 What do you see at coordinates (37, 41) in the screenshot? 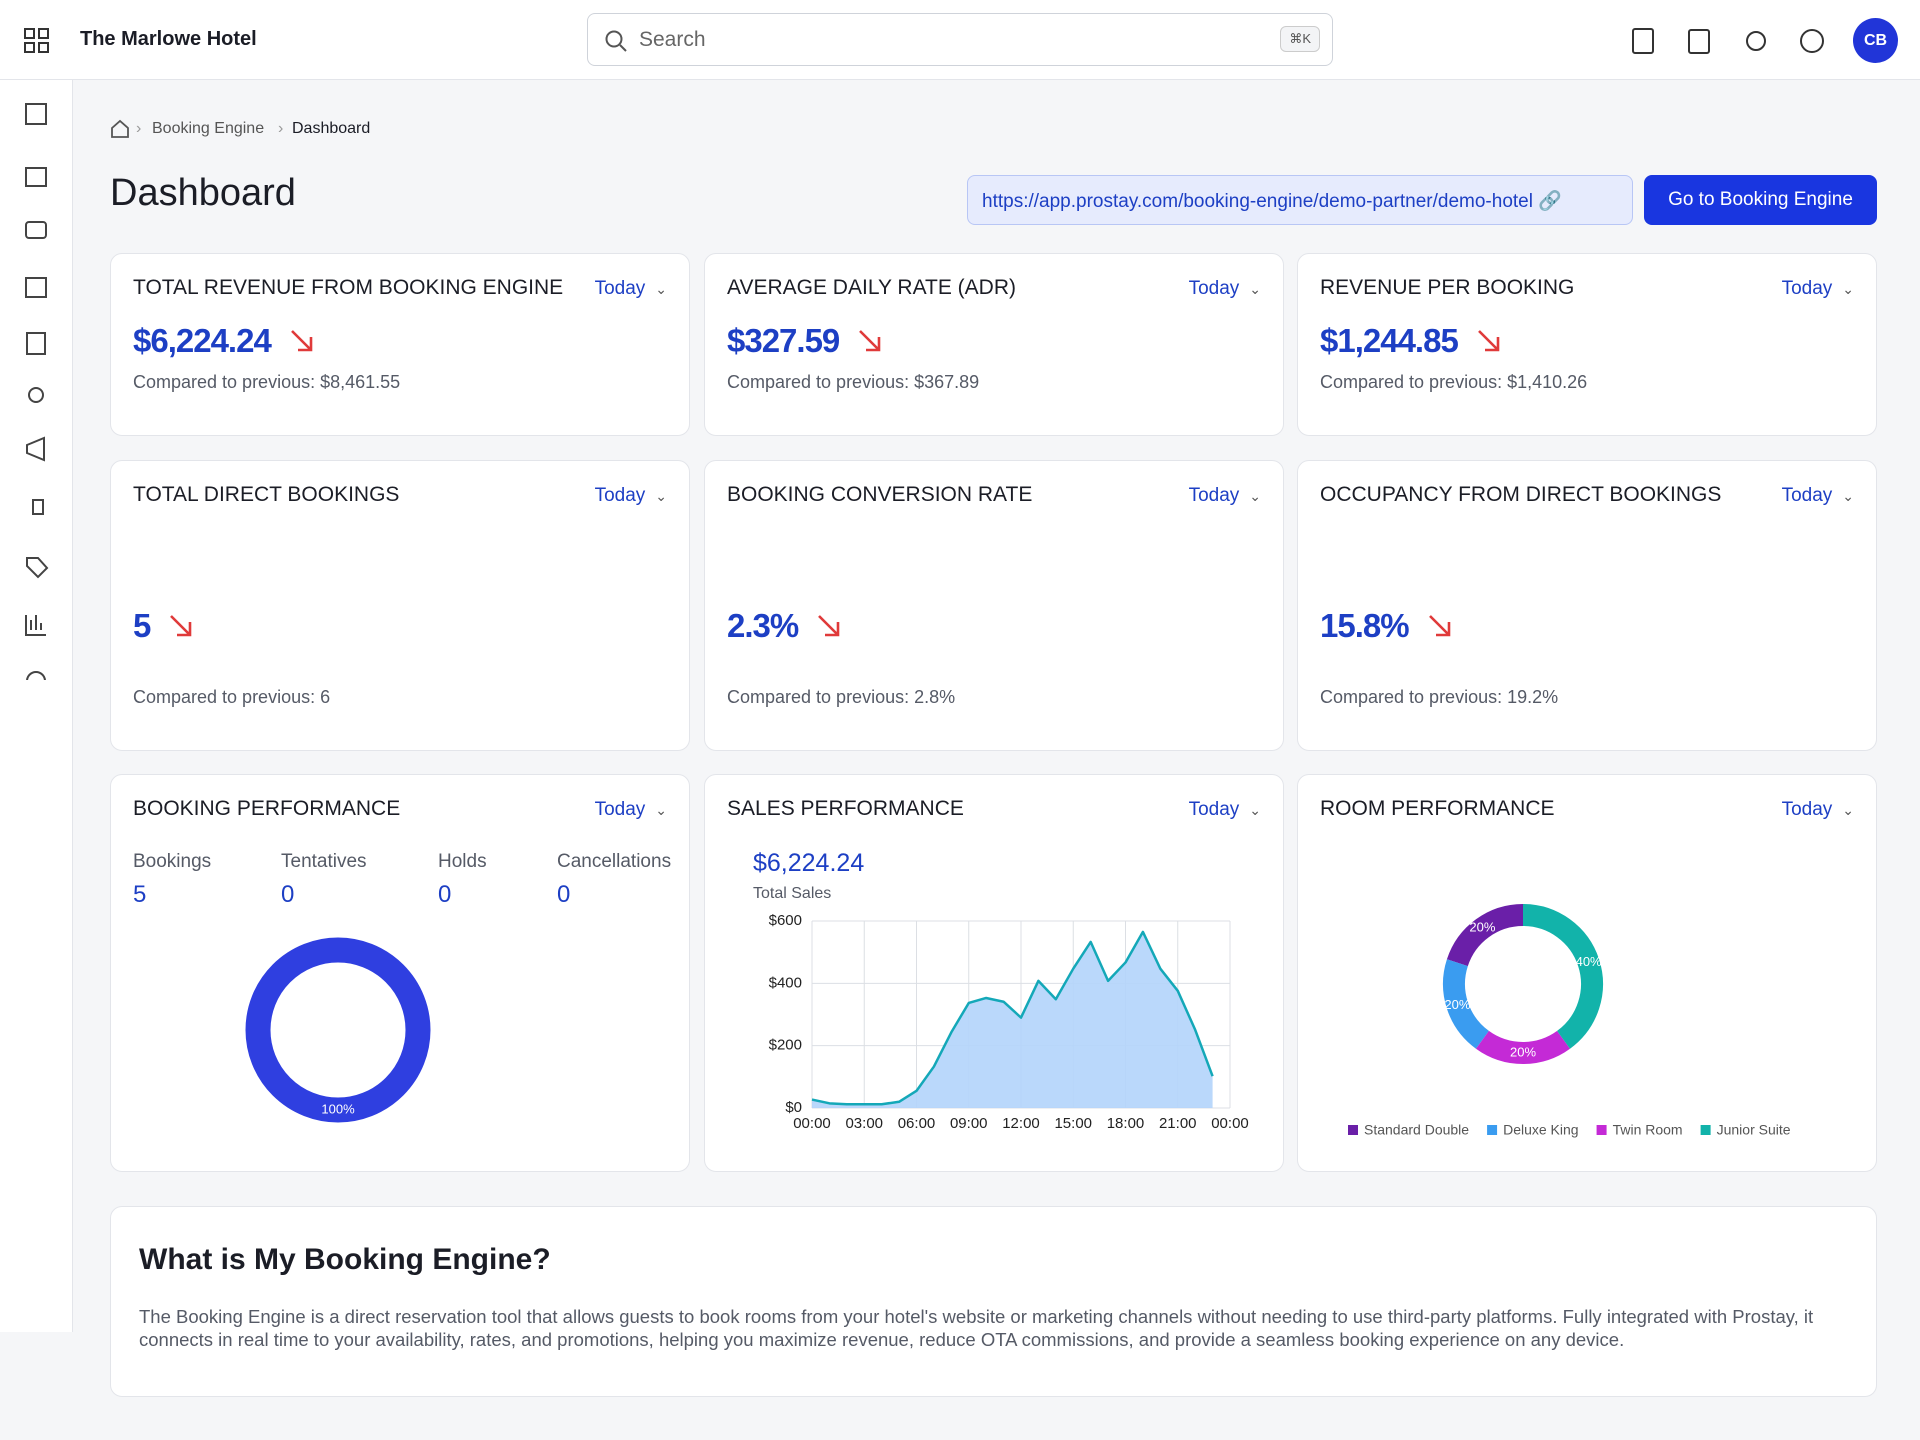
I see `apps-icon` at bounding box center [37, 41].